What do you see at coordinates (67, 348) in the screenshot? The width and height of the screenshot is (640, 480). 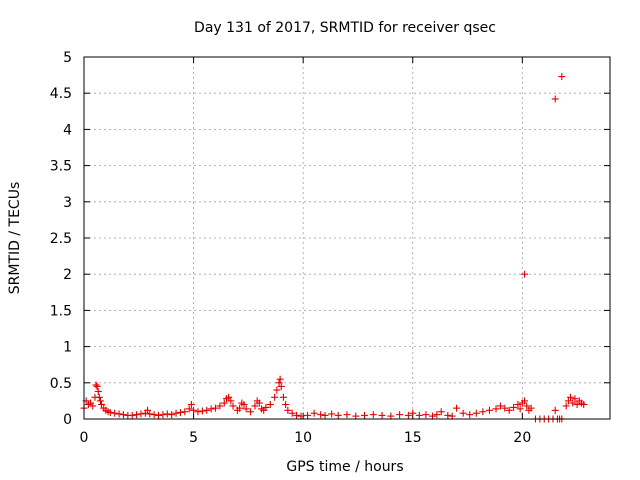 I see `y-tick-label: 1` at bounding box center [67, 348].